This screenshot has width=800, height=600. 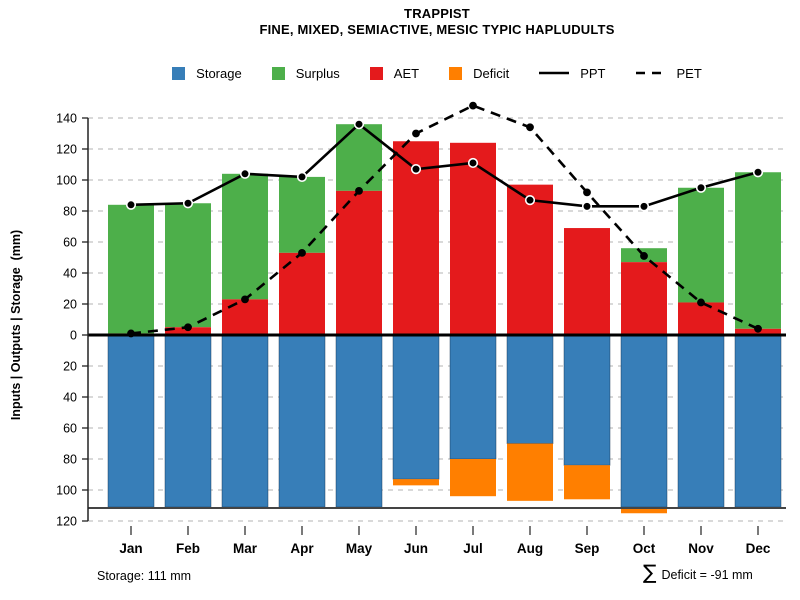 What do you see at coordinates (707, 575) in the screenshot?
I see `deficit-sum-text: Deficit = -91 mm` at bounding box center [707, 575].